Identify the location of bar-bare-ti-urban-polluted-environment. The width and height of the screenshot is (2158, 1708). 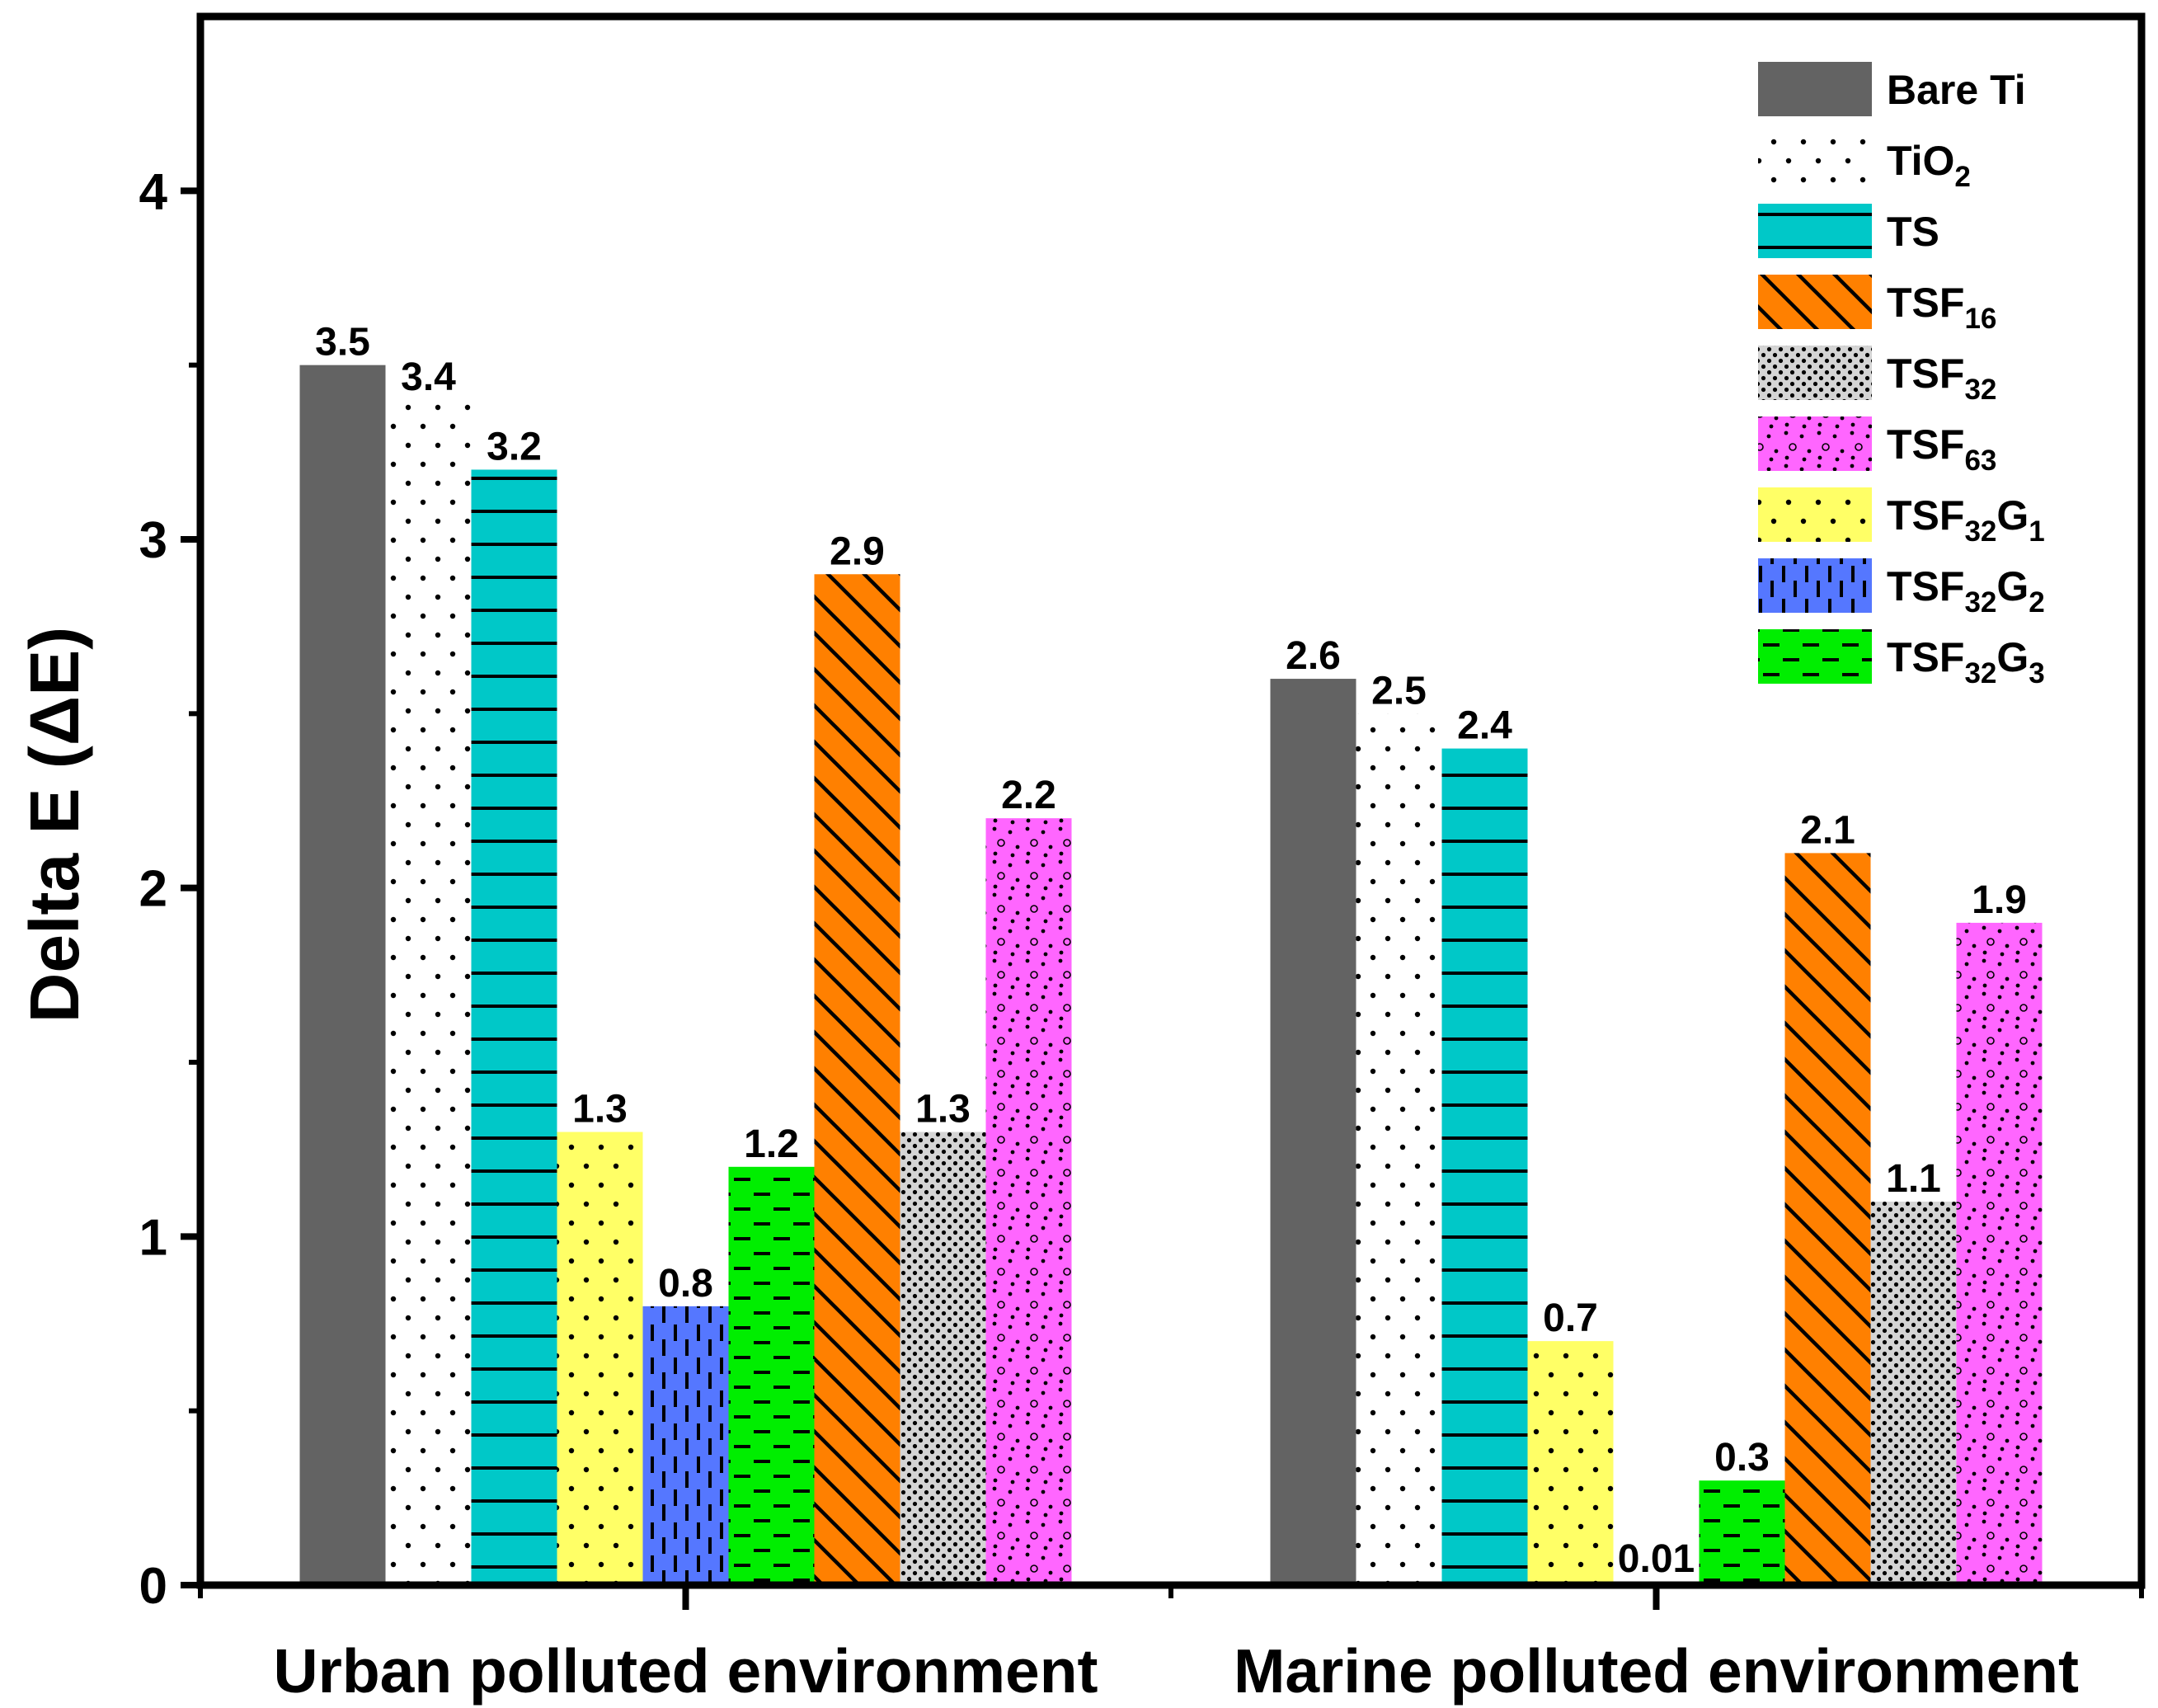
(342, 975).